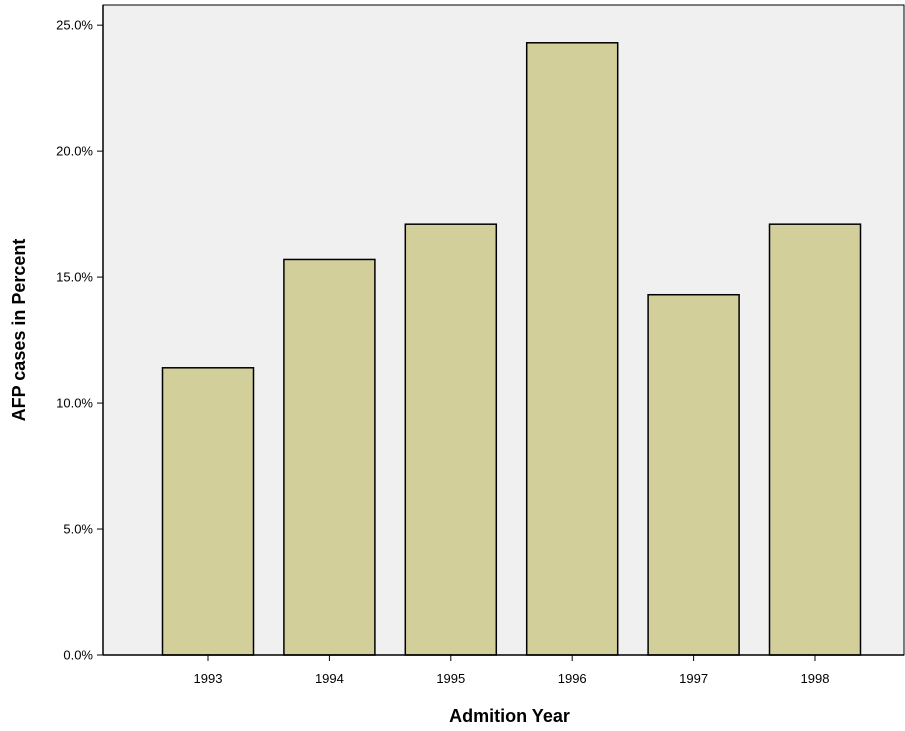  I want to click on x-axis: 1993 1994 1995 1996 1997 1998, so click(503, 670).